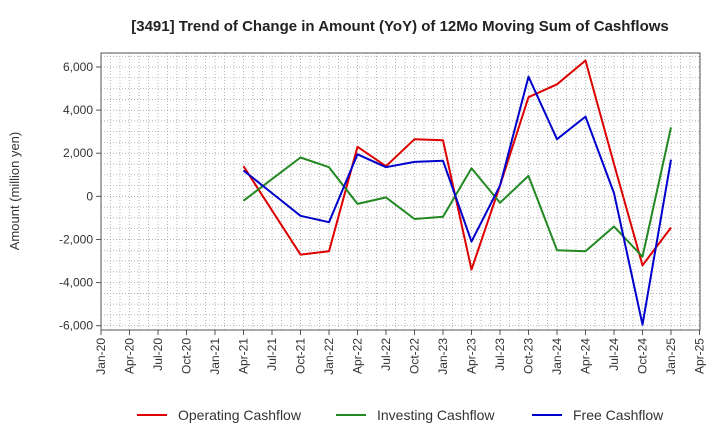 This screenshot has height=440, width=720. What do you see at coordinates (436, 415) in the screenshot?
I see `legend-label-investing-cashflow: Investing Cashflow` at bounding box center [436, 415].